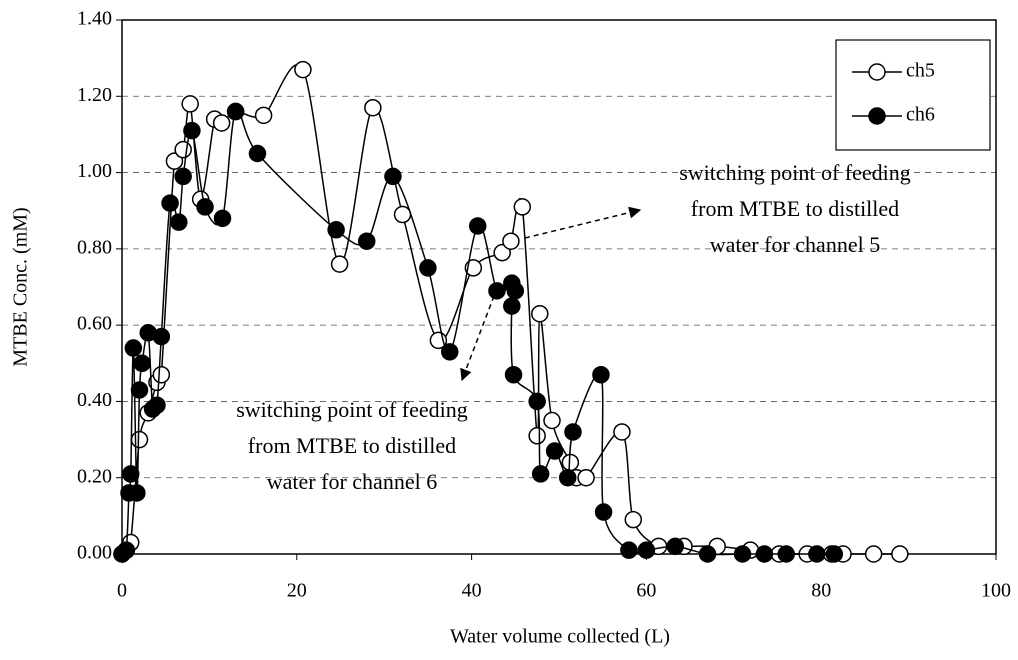 The height and width of the screenshot is (660, 1018). Describe the element at coordinates (94, 95) in the screenshot. I see `y-tick-label: 1.20` at that location.